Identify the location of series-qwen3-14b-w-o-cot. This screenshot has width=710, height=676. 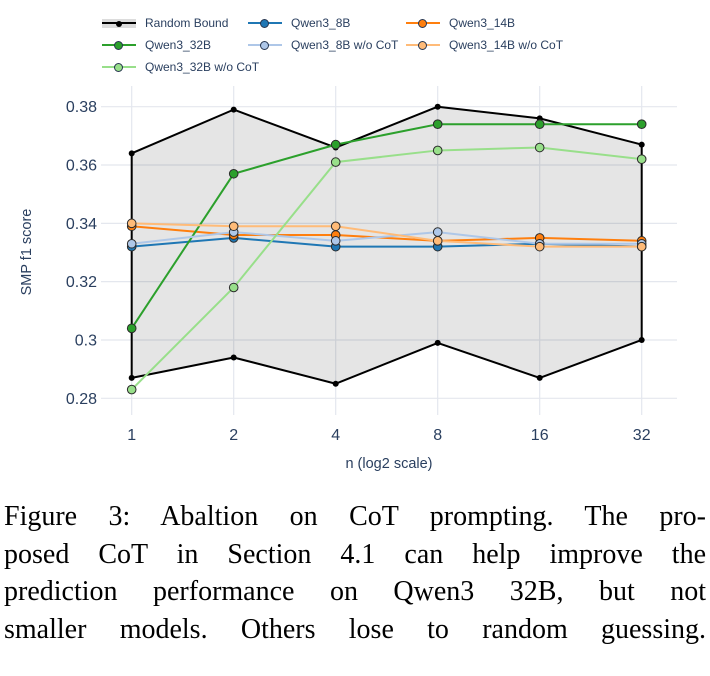
(386, 235).